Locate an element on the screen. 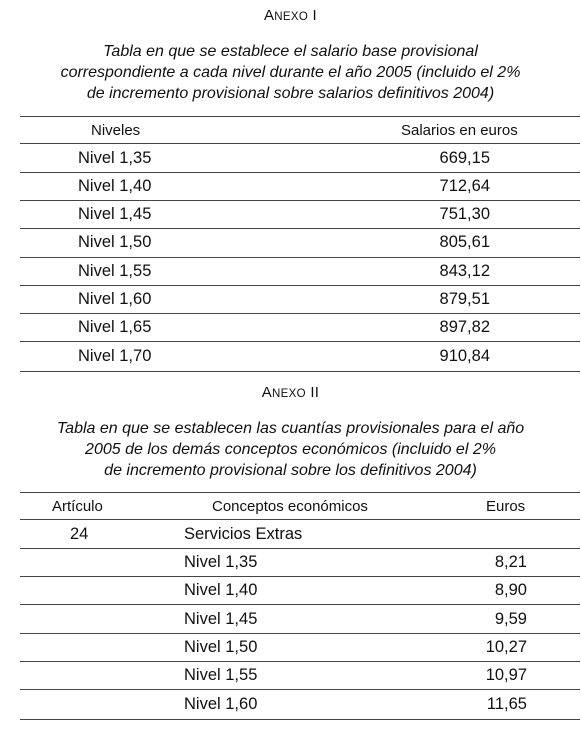 This screenshot has height=739, width=581. table-cell-salary: 805,61 is located at coordinates (464, 242).